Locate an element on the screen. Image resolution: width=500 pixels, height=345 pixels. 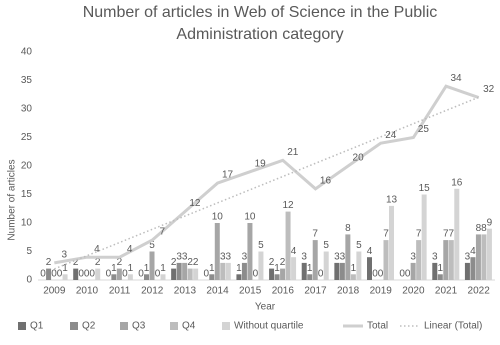
total-label: 4 is located at coordinates (130, 249).